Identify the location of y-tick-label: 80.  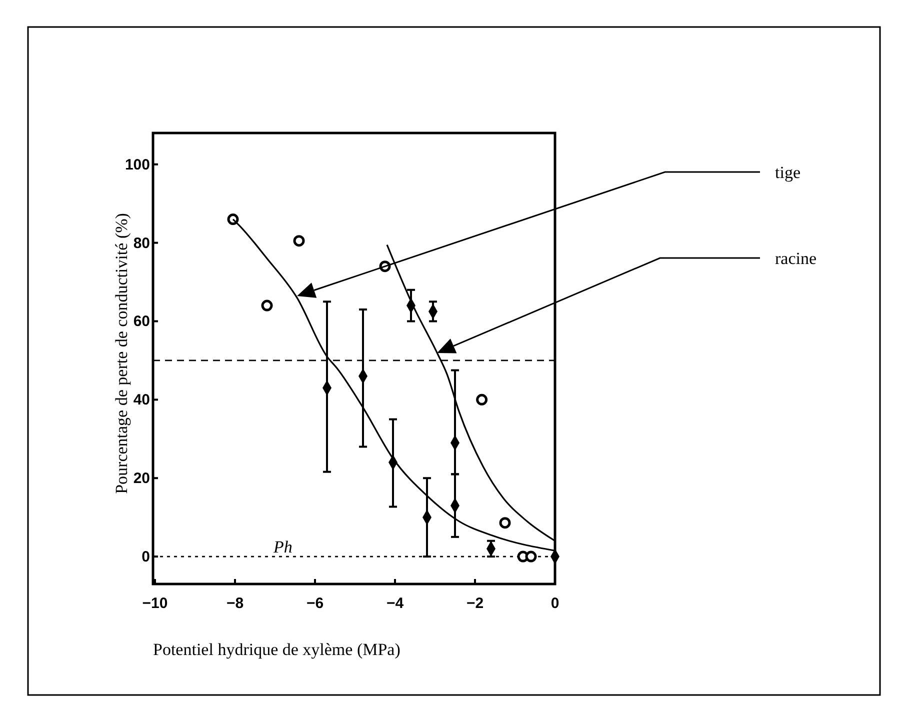
(141, 243).